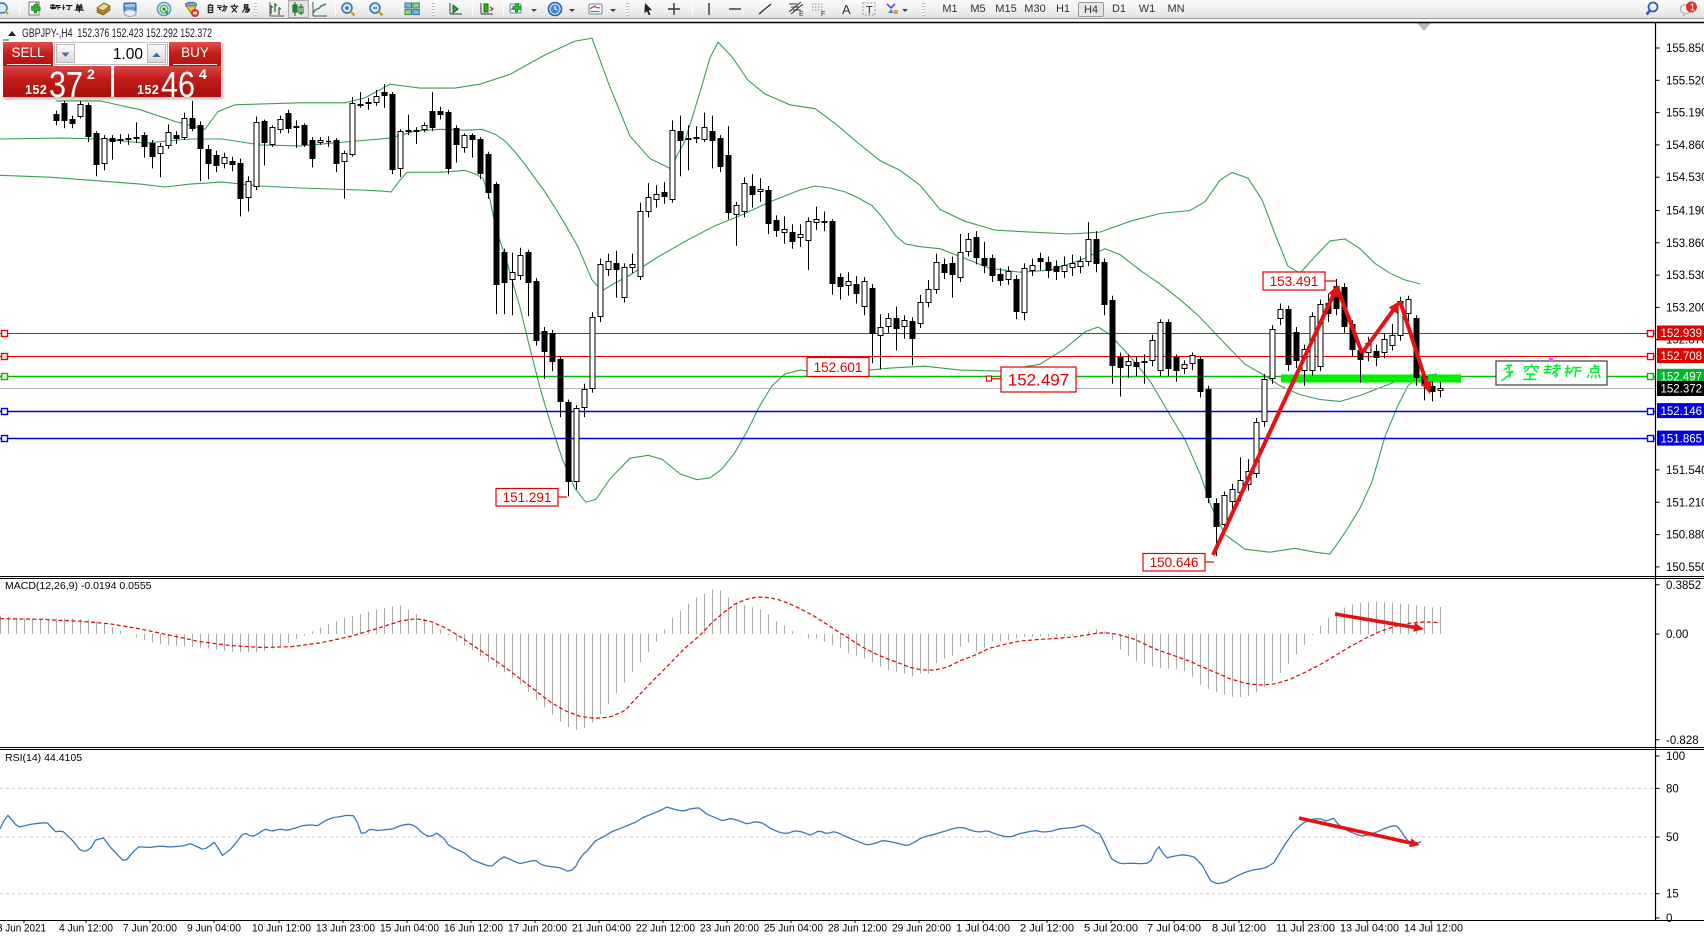 The image size is (1704, 937). Describe the element at coordinates (1685, 536) in the screenshot. I see `svg-text: 150.880` at that location.